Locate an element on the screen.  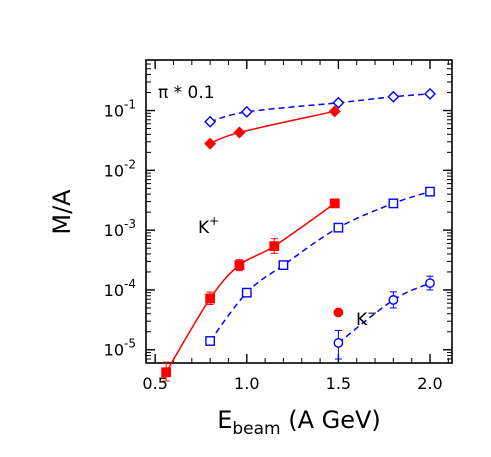
x-tick-label: 1.0 is located at coordinates (246, 383).